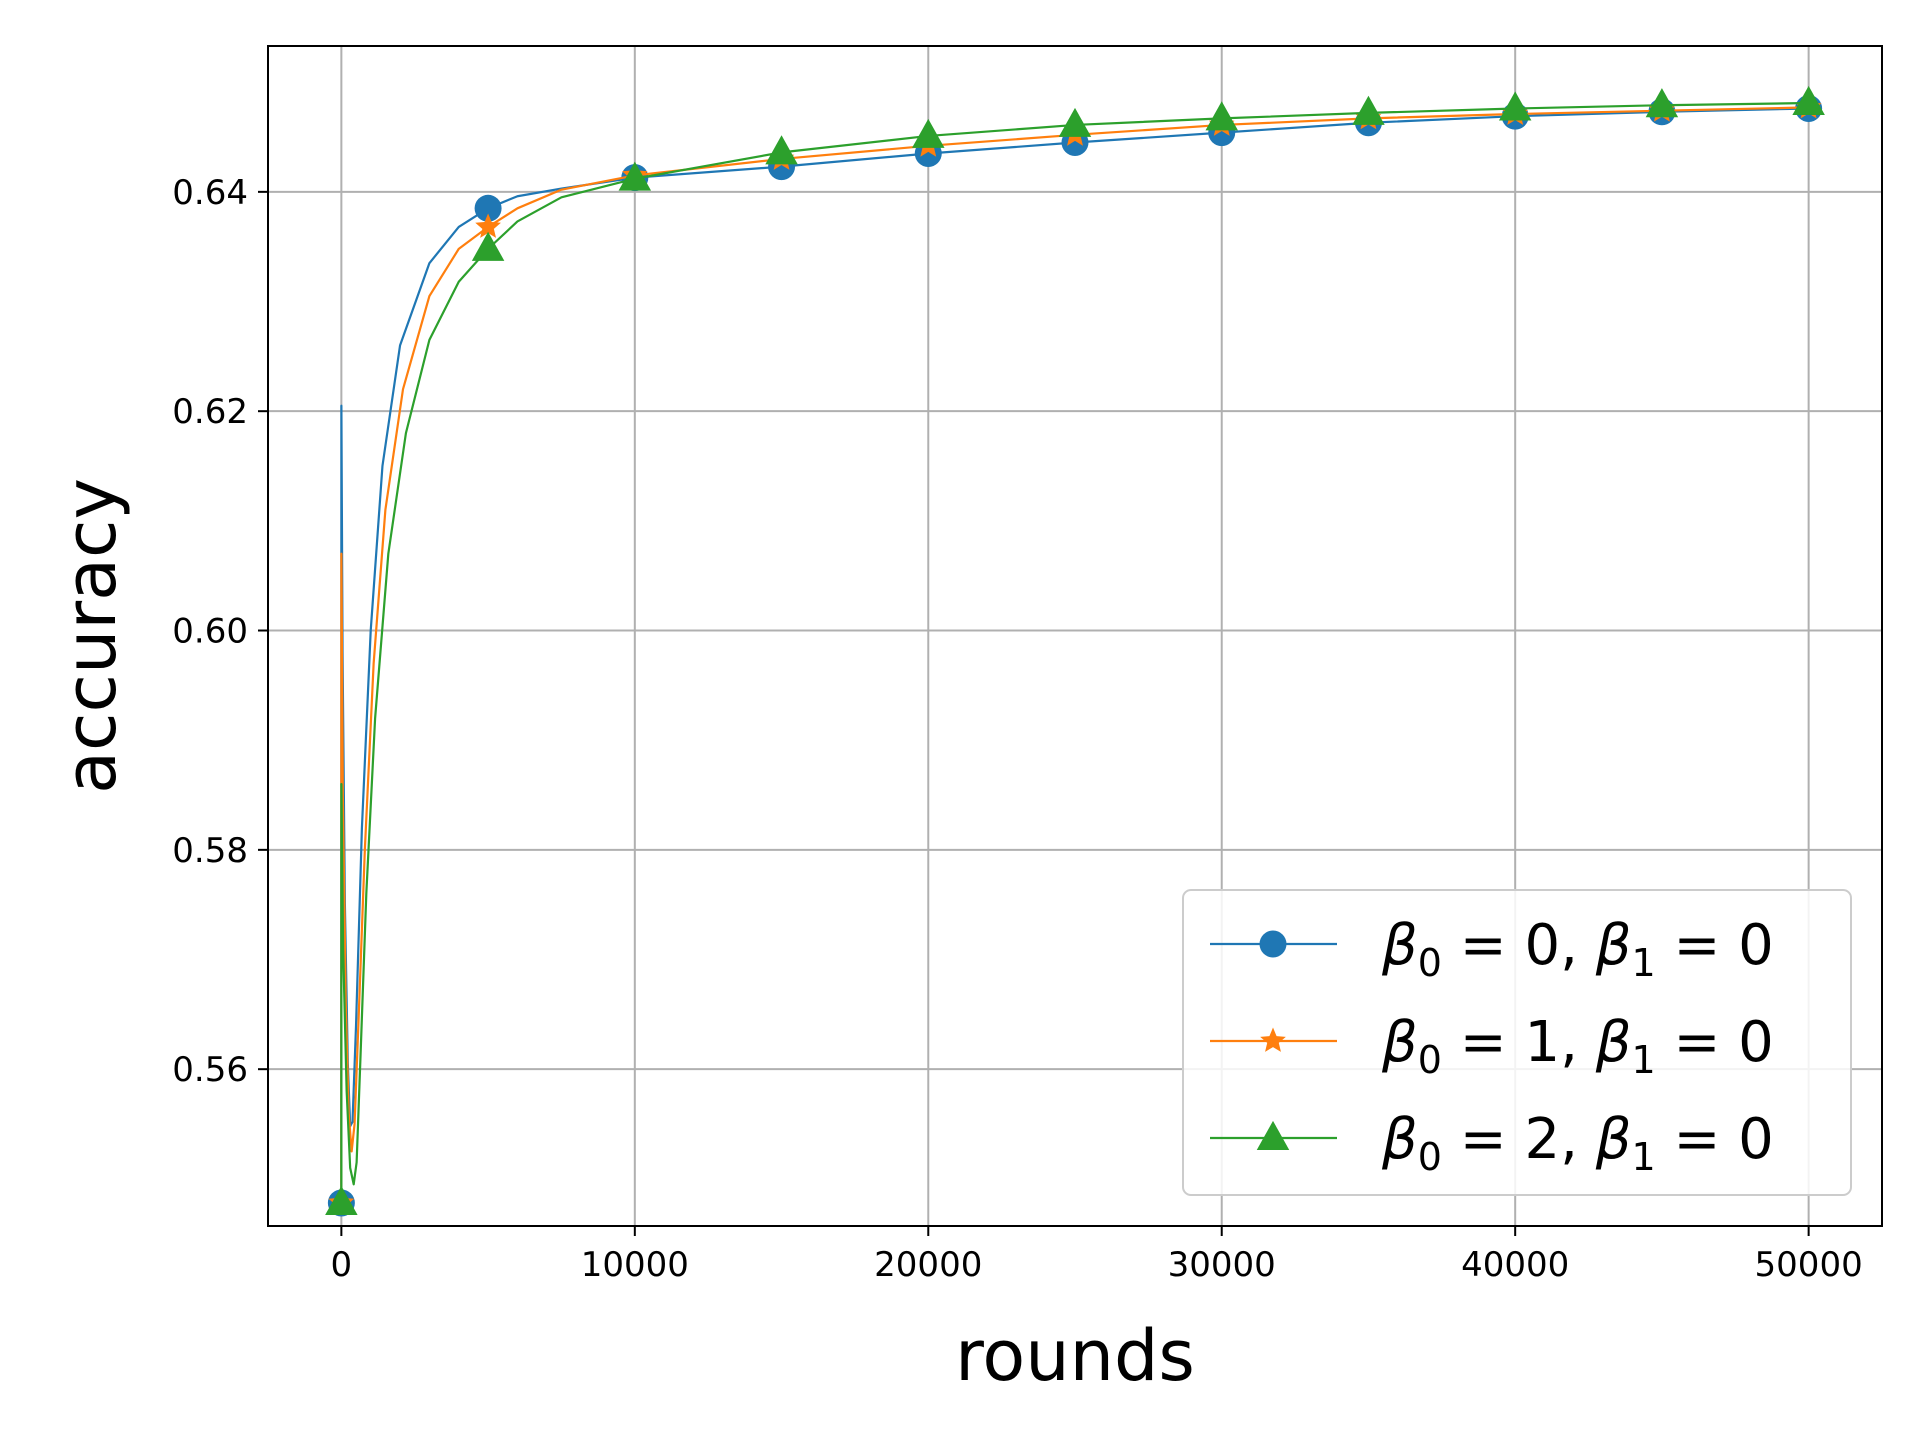  I want to click on legend-value: = 1,, so click(1519, 1042).